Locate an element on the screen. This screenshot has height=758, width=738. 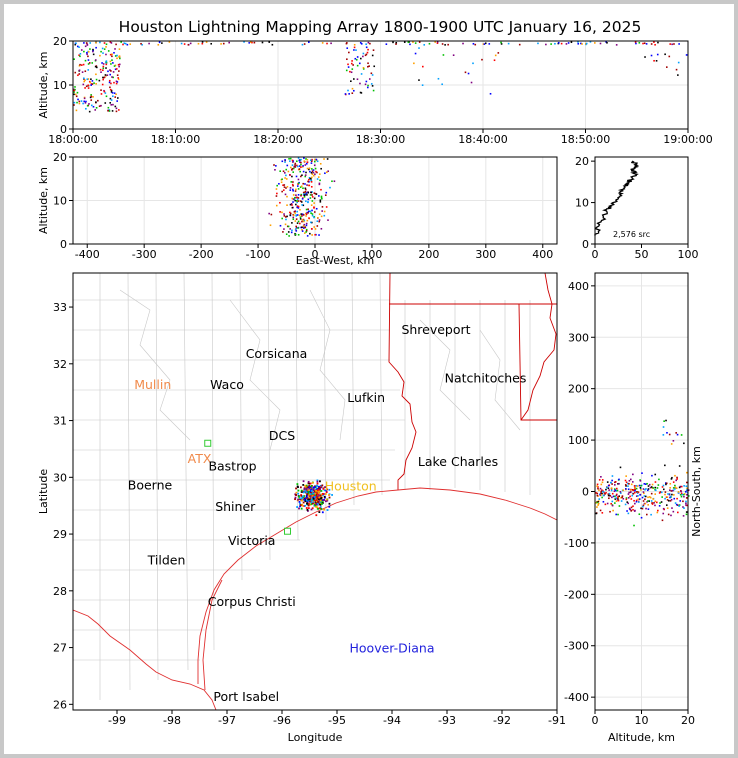
y-tick-label: 30 is located at coordinates (60, 477).